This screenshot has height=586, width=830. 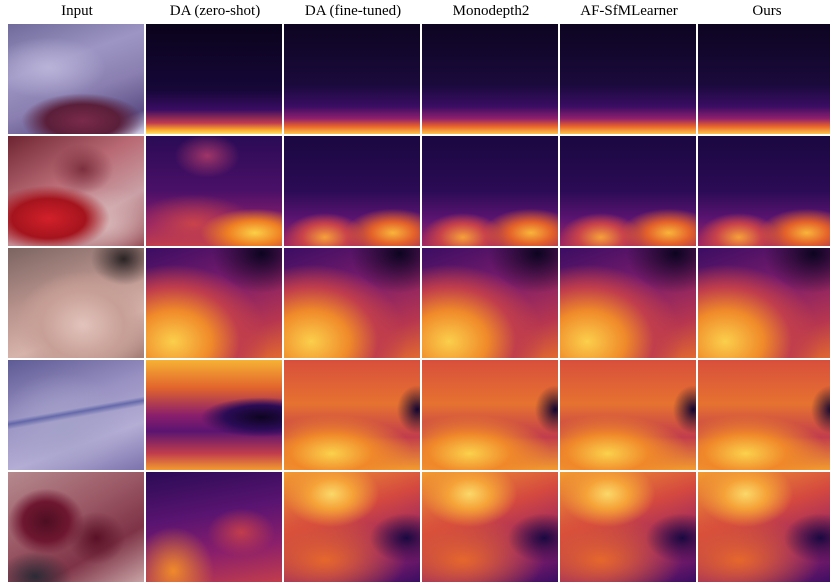 I want to click on column-title-monodepth2: Monodepth2, so click(x=491, y=11).